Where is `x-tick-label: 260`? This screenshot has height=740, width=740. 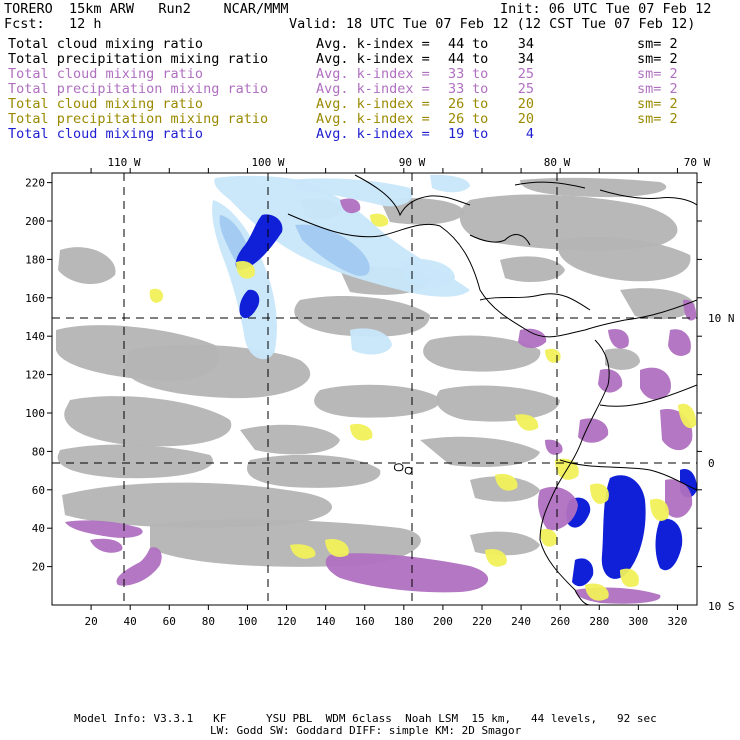 x-tick-label: 260 is located at coordinates (560, 621).